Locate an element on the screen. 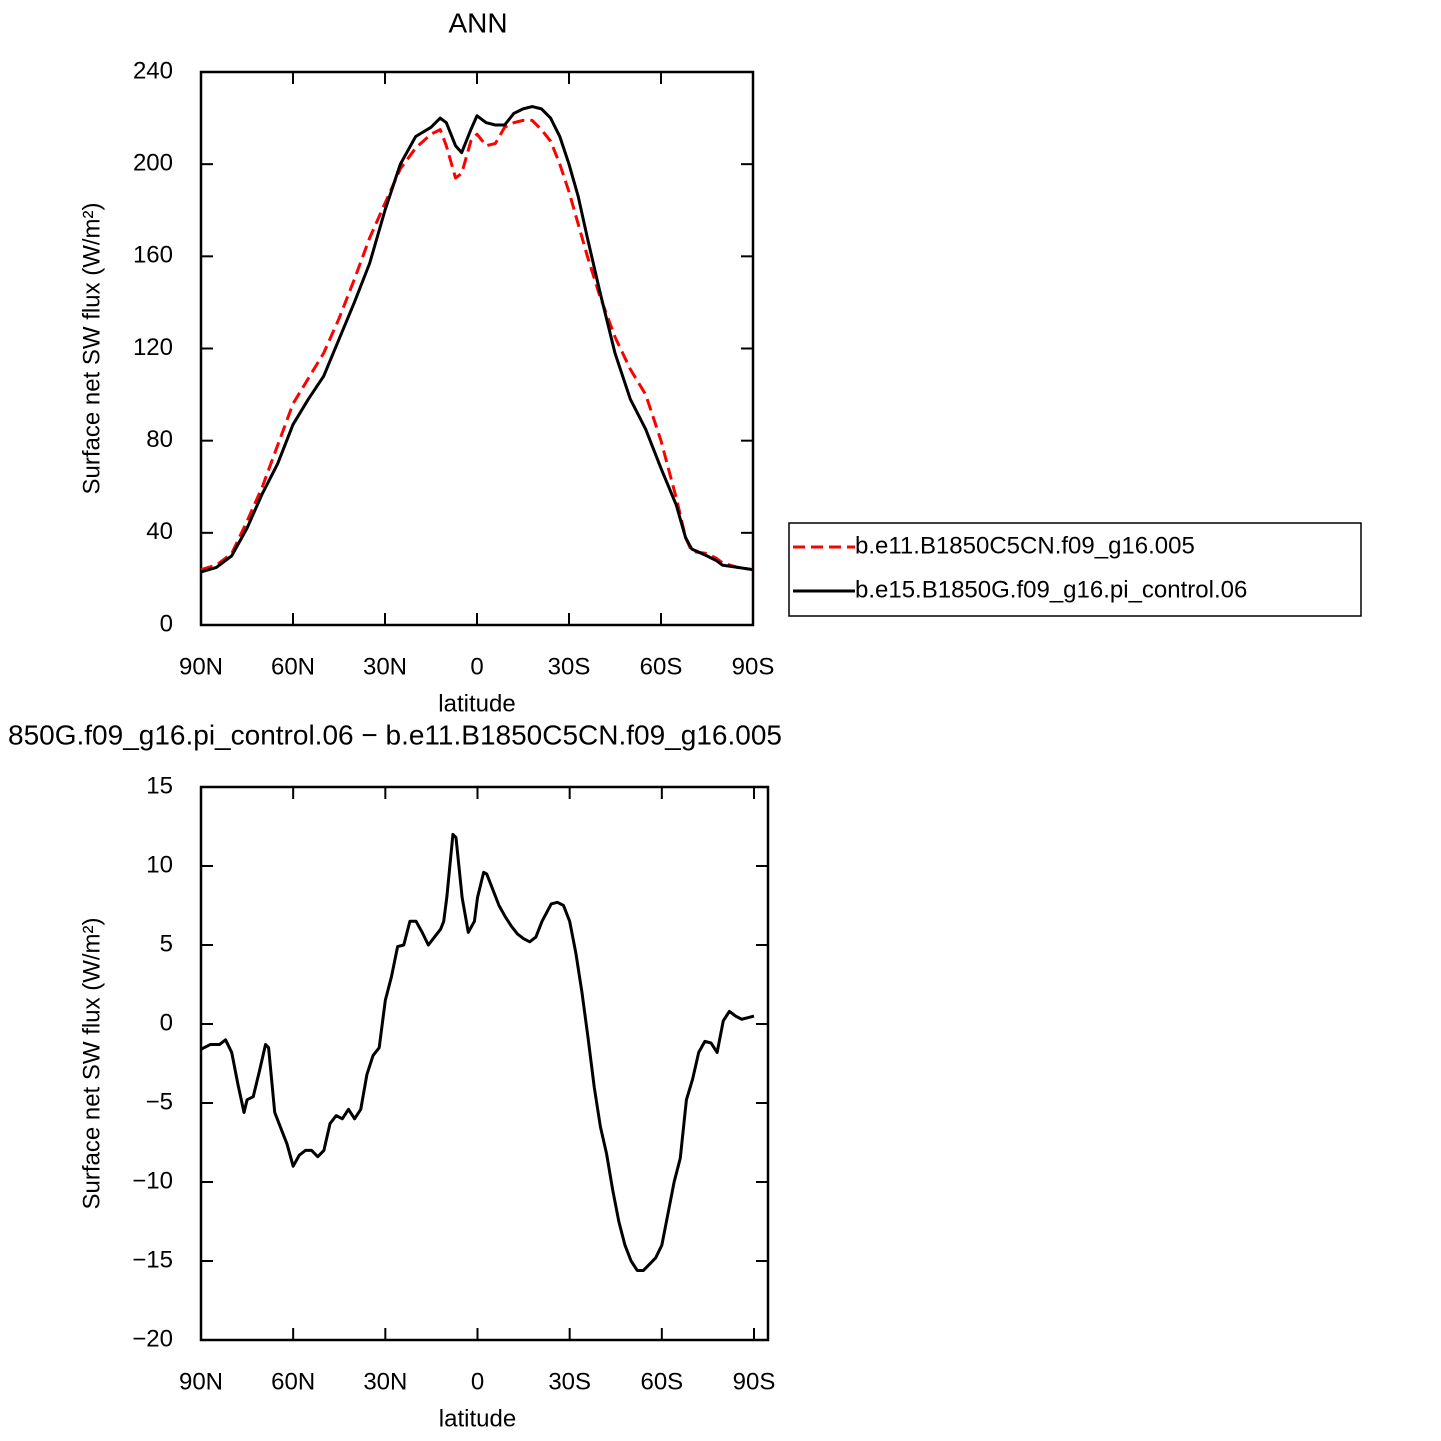 This screenshot has height=1441, width=1441. plot-frame is located at coordinates (477, 348).